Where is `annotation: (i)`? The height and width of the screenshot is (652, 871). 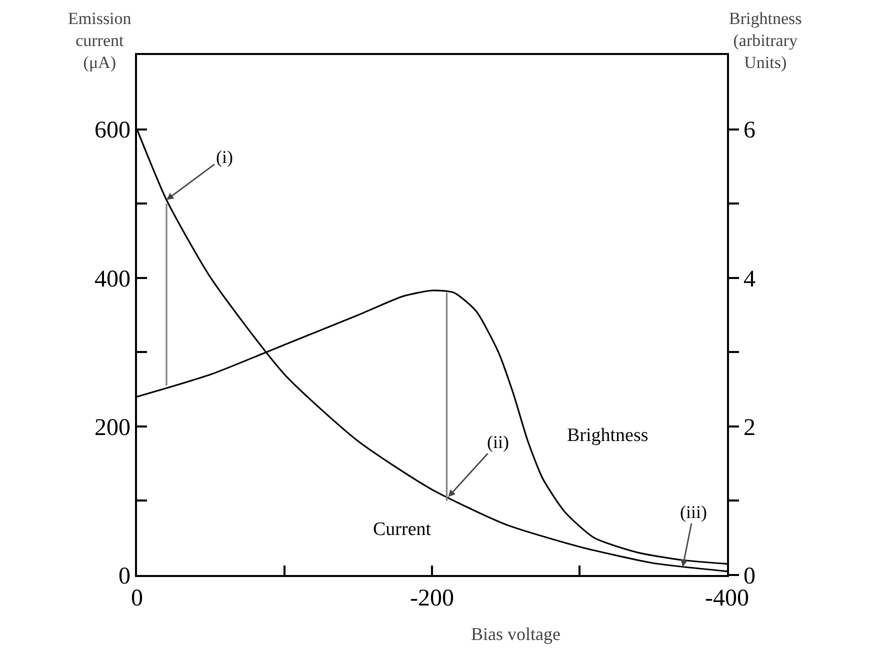
annotation: (i) is located at coordinates (224, 157).